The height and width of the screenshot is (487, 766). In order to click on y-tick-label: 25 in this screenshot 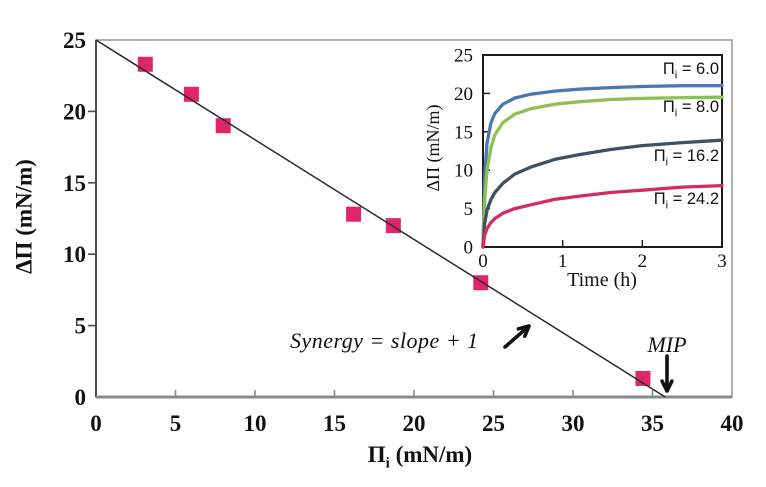, I will do `click(74, 40)`.